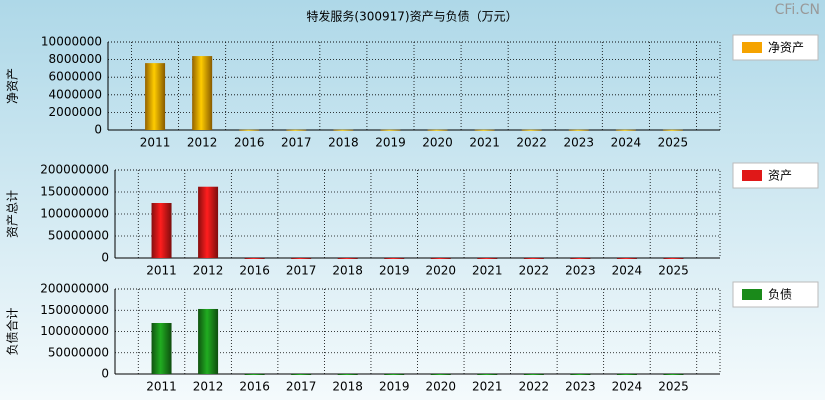 This screenshot has height=400, width=825. Describe the element at coordinates (71, 42) in the screenshot. I see `y-tick-label: 10000000` at that location.